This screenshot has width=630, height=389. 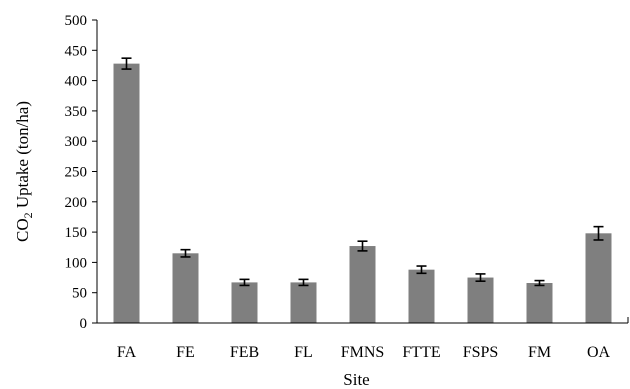 I want to click on x-category-label: FTTE, so click(x=421, y=352).